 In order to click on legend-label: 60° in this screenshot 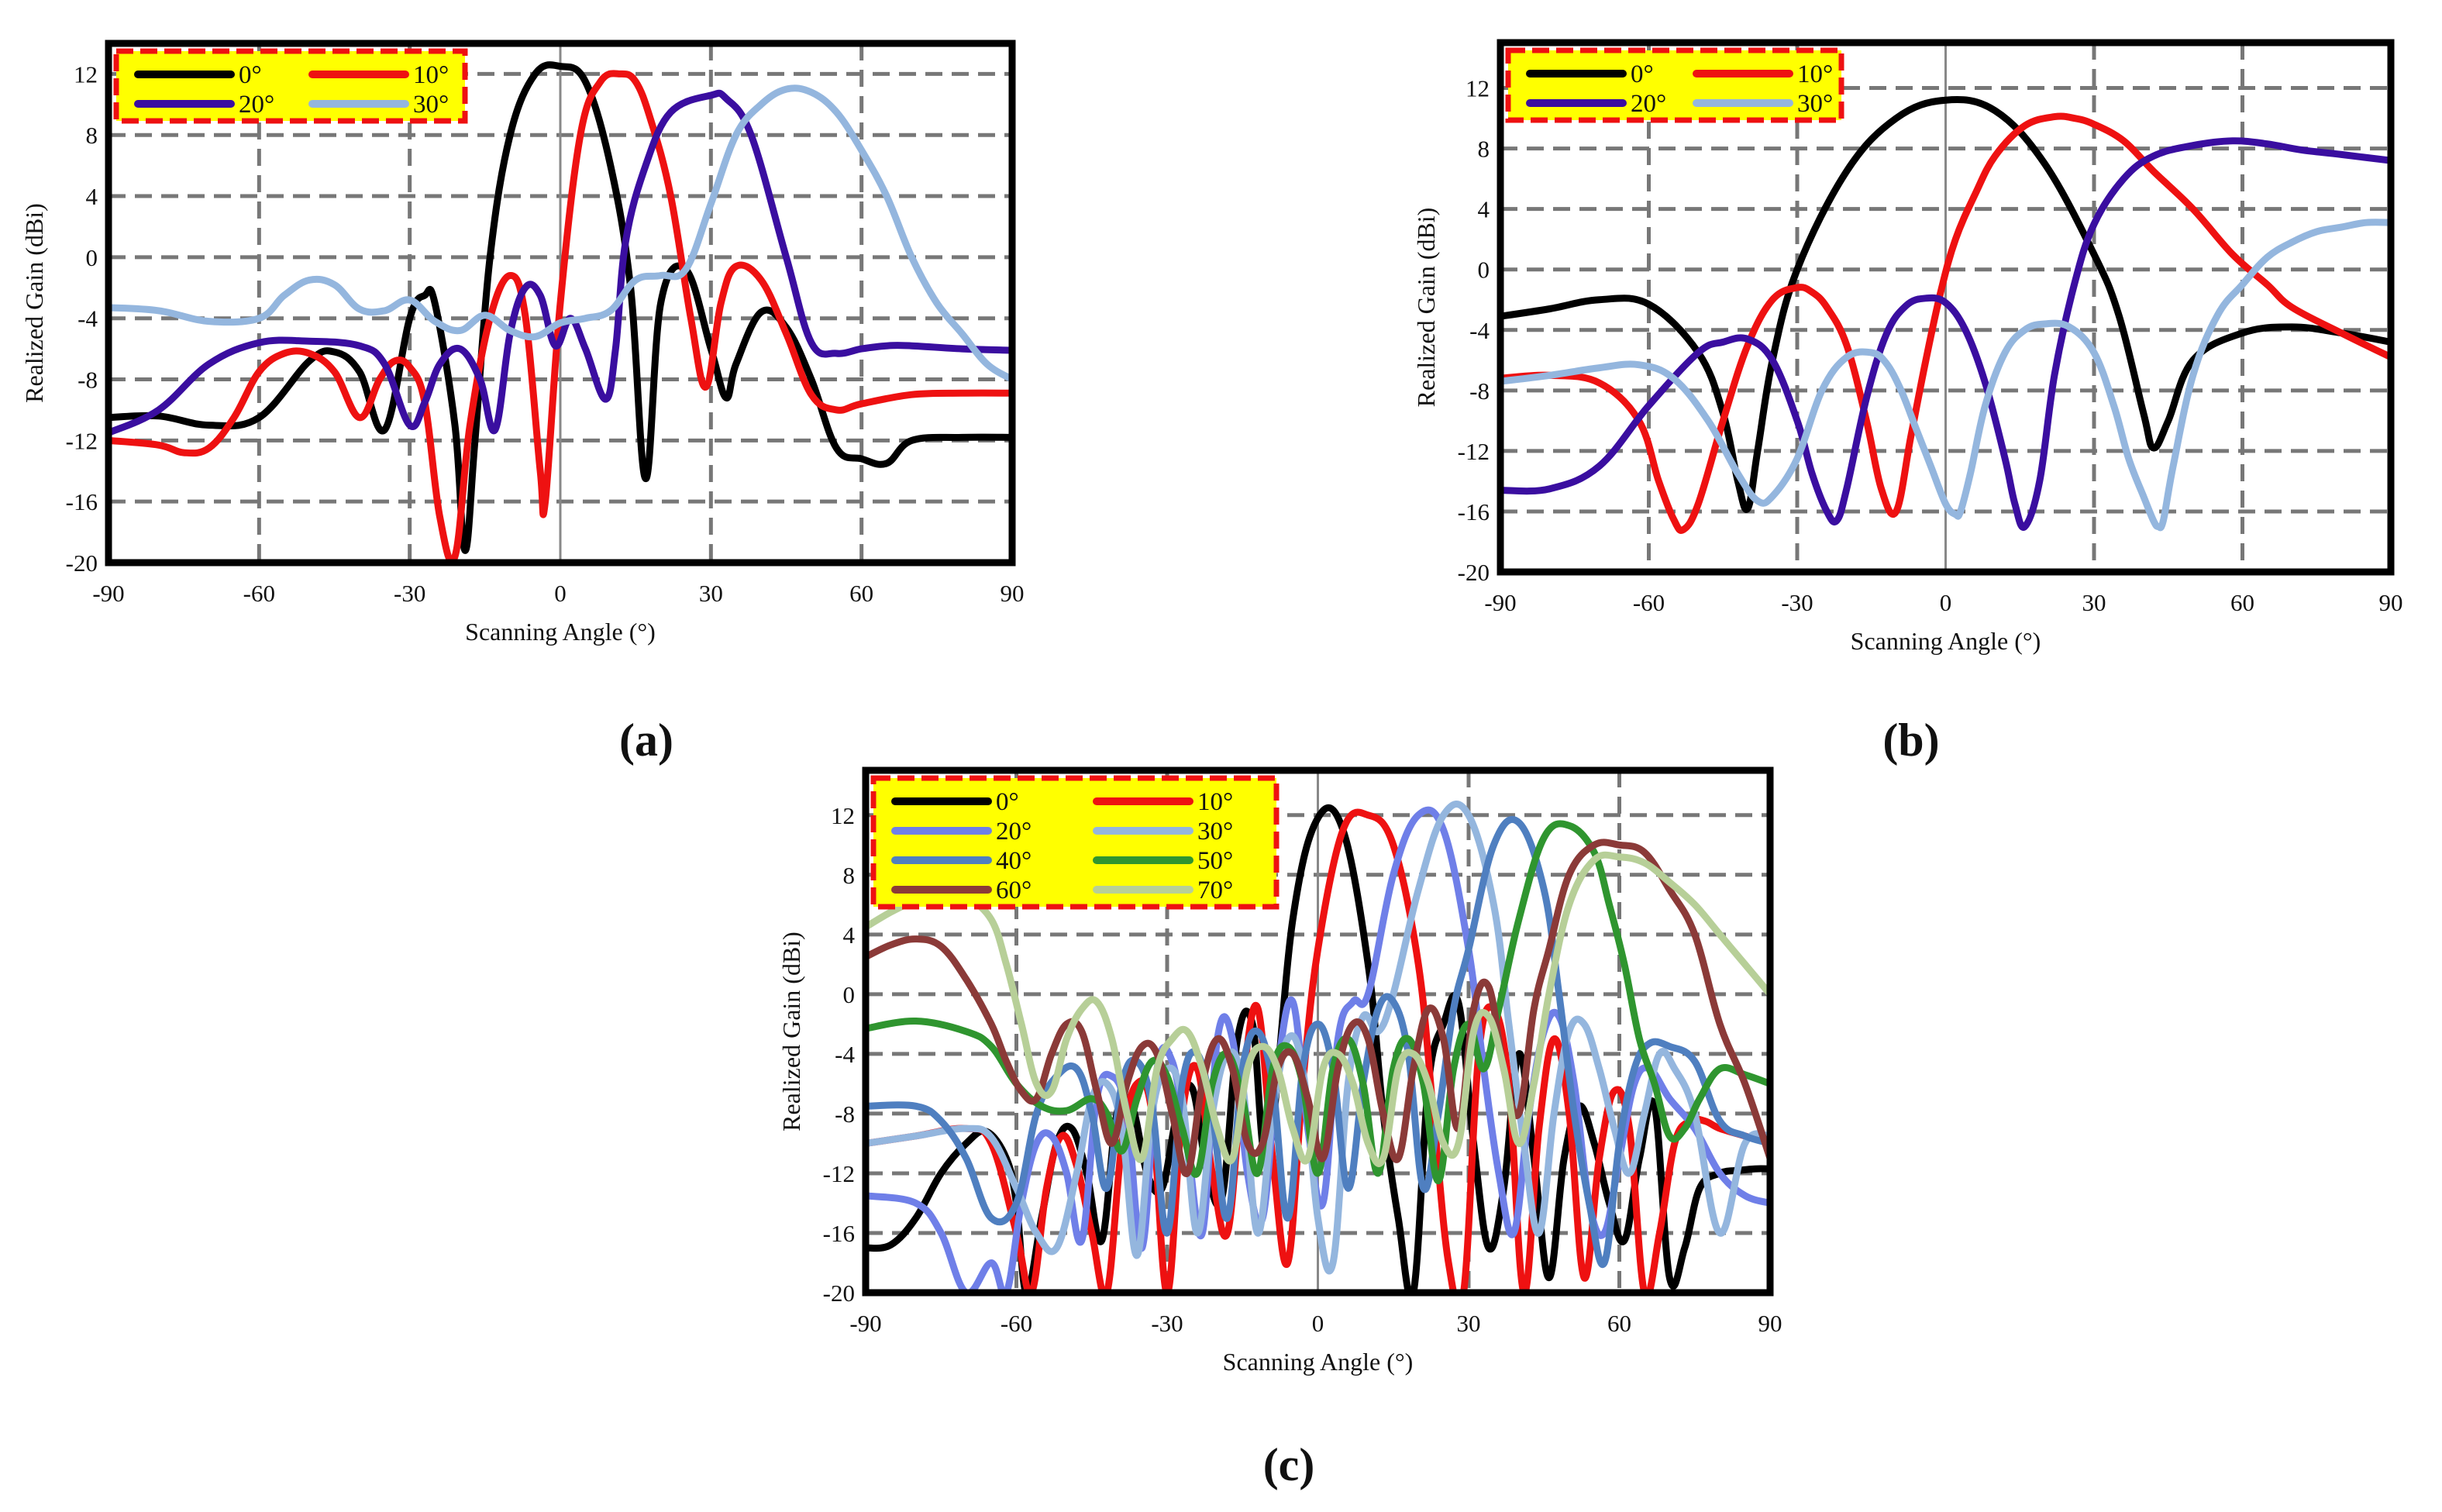, I will do `click(1014, 890)`.